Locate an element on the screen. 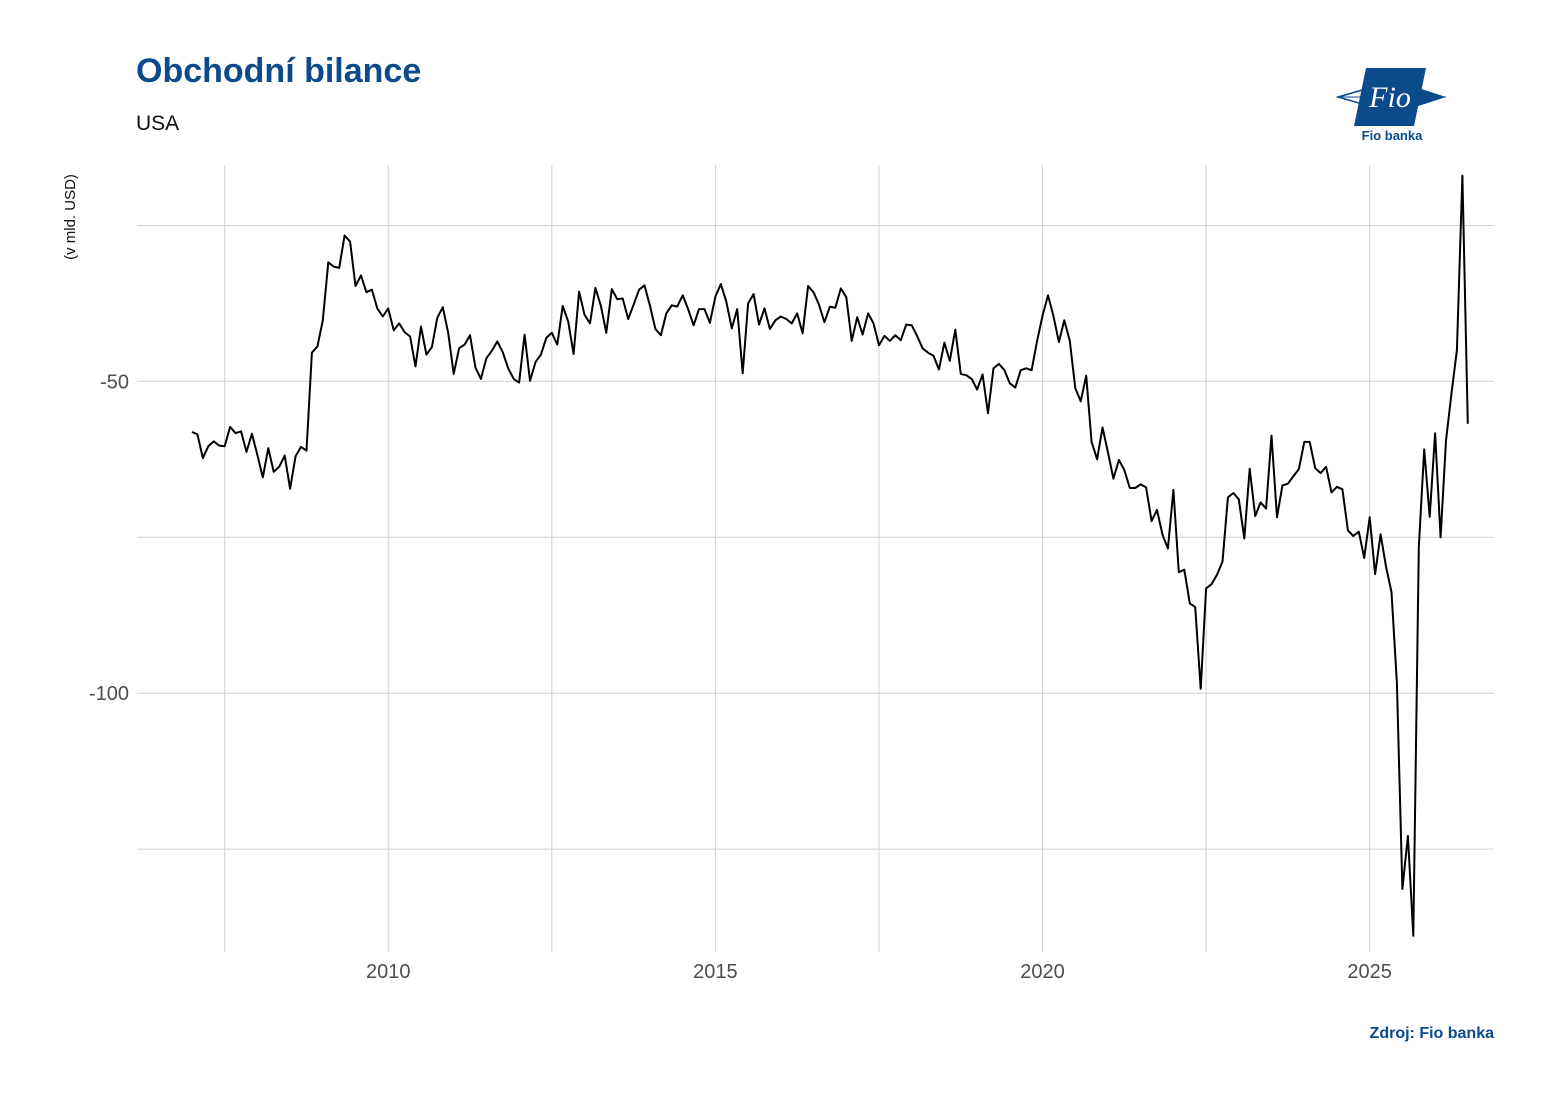 This screenshot has width=1554, height=1104. logo-text: Fio banka is located at coordinates (1392, 135).